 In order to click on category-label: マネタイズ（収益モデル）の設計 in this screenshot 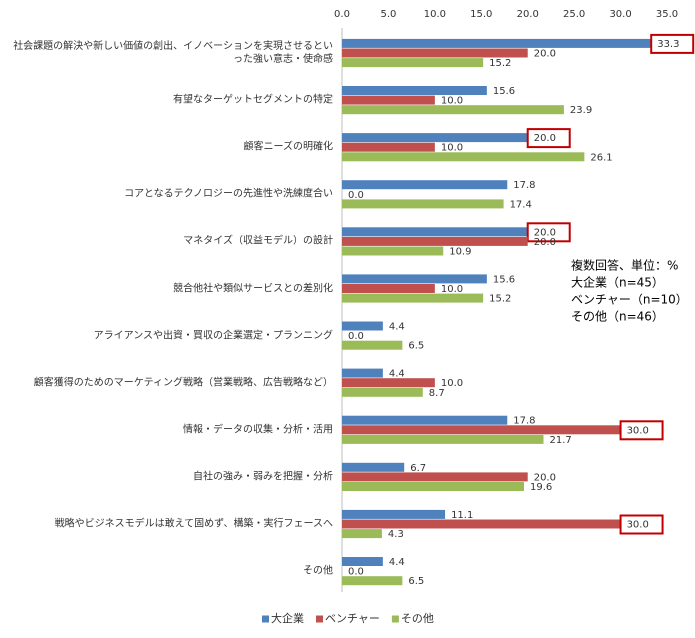, I will do `click(258, 241)`.